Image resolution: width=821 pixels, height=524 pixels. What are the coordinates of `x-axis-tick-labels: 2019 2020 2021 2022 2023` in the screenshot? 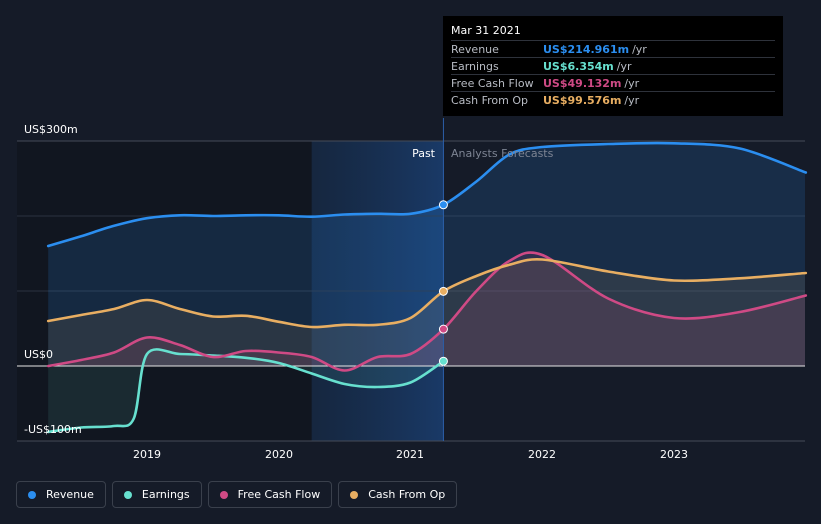 It's located at (410, 454).